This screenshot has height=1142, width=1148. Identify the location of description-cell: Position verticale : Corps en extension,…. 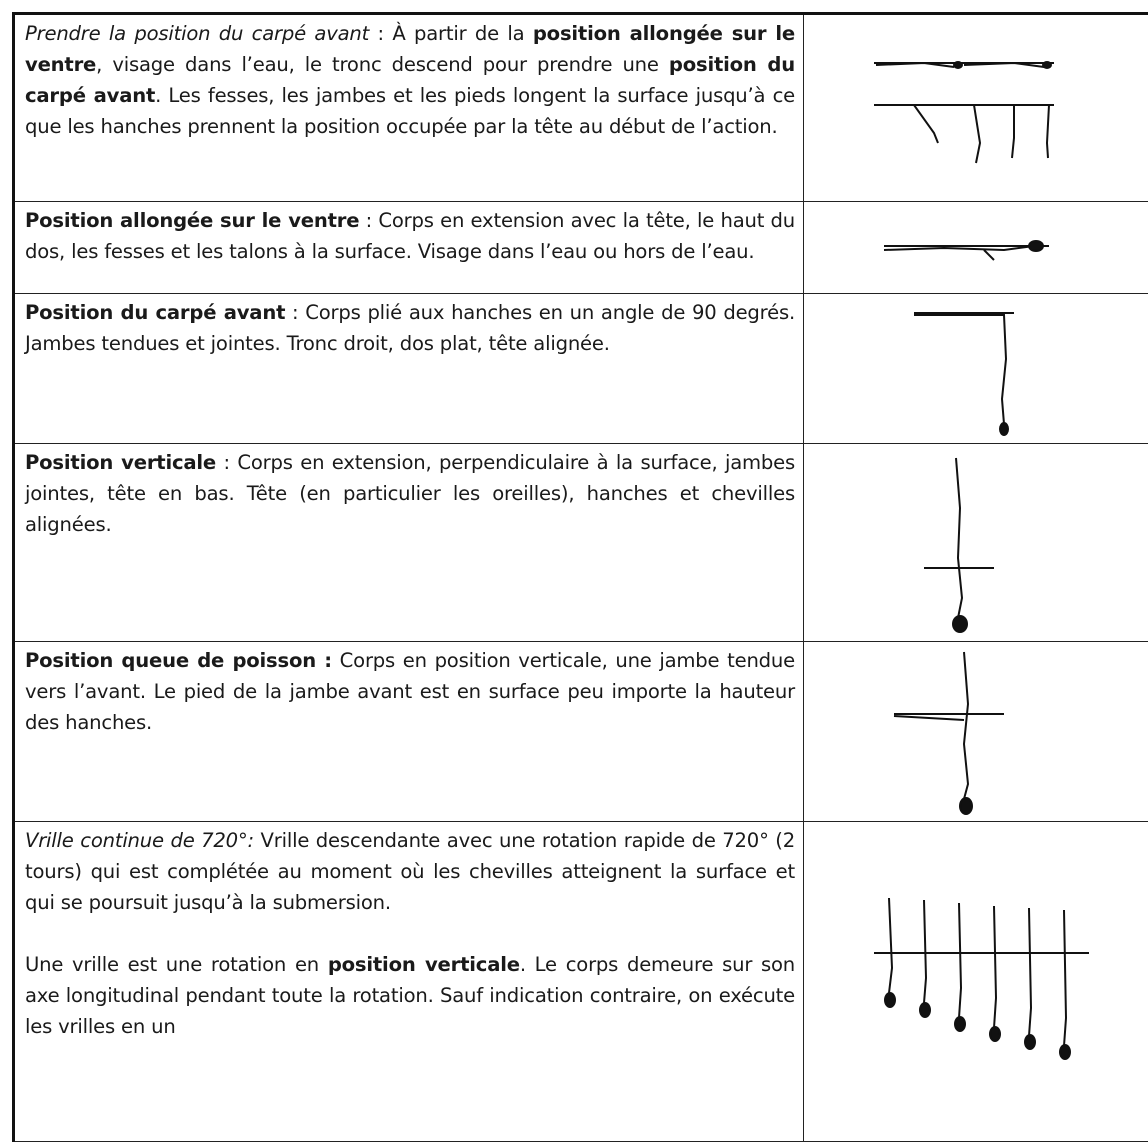
(409, 543).